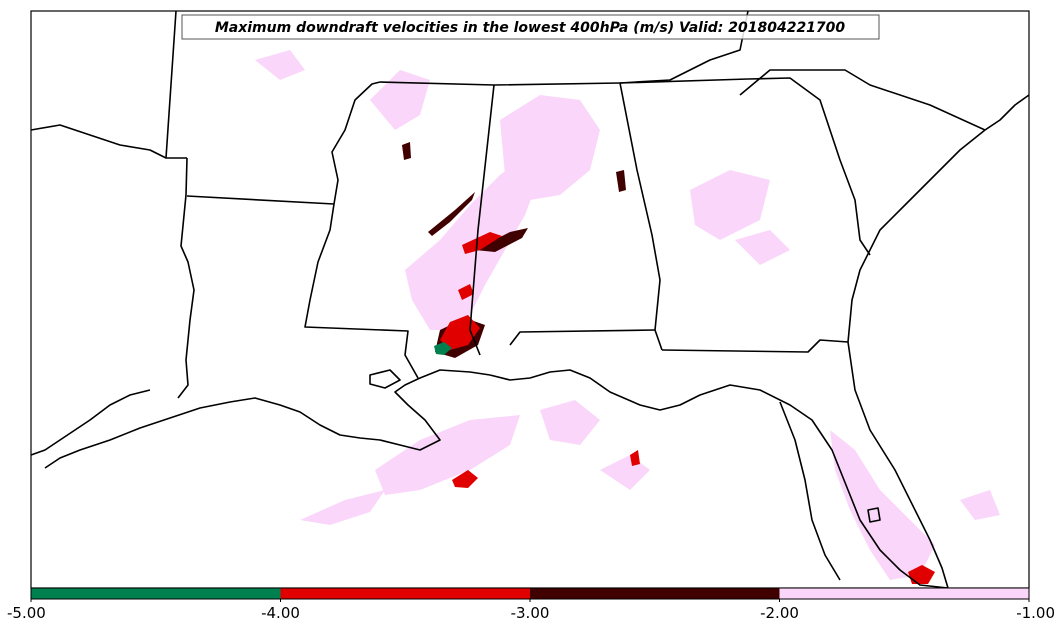 The width and height of the screenshot is (1060, 633). Describe the element at coordinates (361, 291) in the screenshot. I see `louisiana-mississippi-boundary` at that location.